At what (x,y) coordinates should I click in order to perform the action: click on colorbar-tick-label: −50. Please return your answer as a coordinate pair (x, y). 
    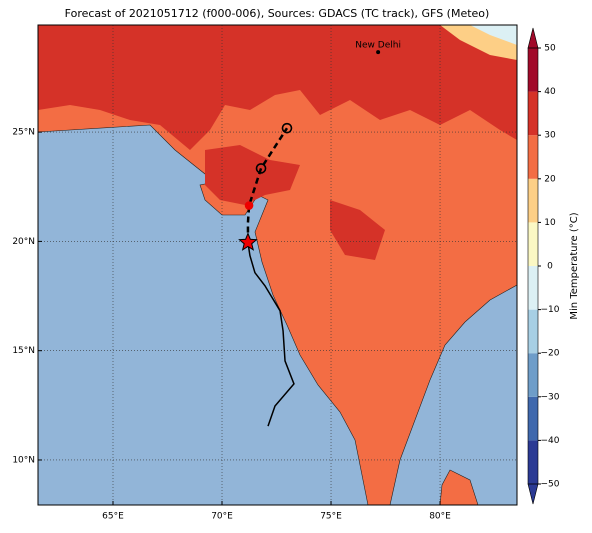
    Looking at the image, I should click on (550, 485).